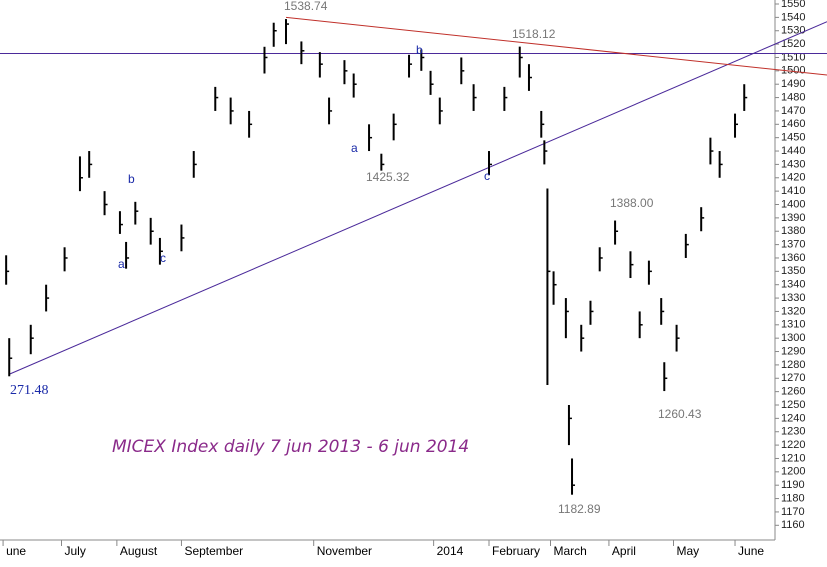 The width and height of the screenshot is (827, 567). What do you see at coordinates (793, 405) in the screenshot?
I see `y-tick-label: 1250` at bounding box center [793, 405].